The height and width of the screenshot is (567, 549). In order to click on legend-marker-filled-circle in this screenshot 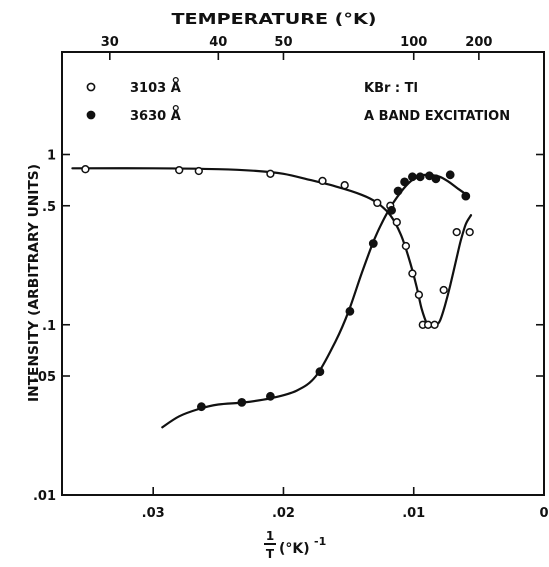, I will do `click(91, 115)`.